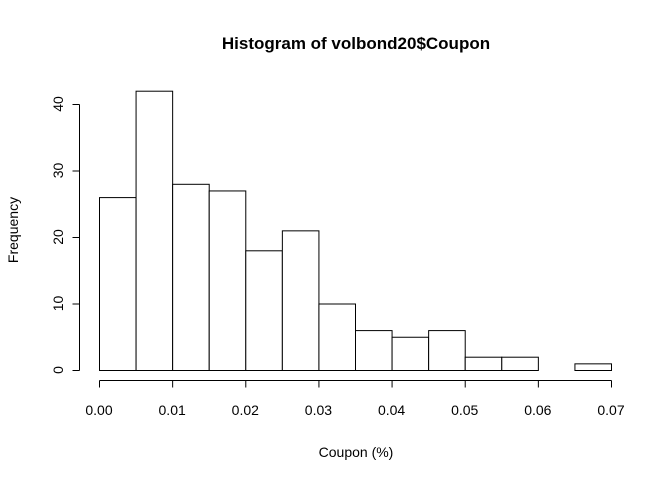 This screenshot has width=672, height=480. What do you see at coordinates (356, 452) in the screenshot?
I see `x-axis-label: Coupon (%)` at bounding box center [356, 452].